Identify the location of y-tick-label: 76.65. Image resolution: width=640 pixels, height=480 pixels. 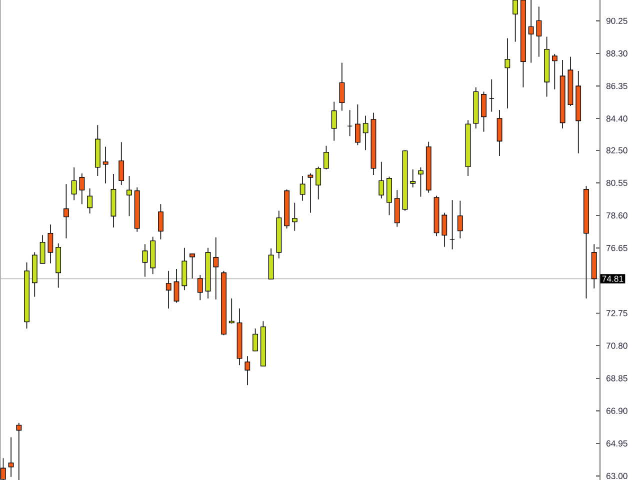
(617, 248).